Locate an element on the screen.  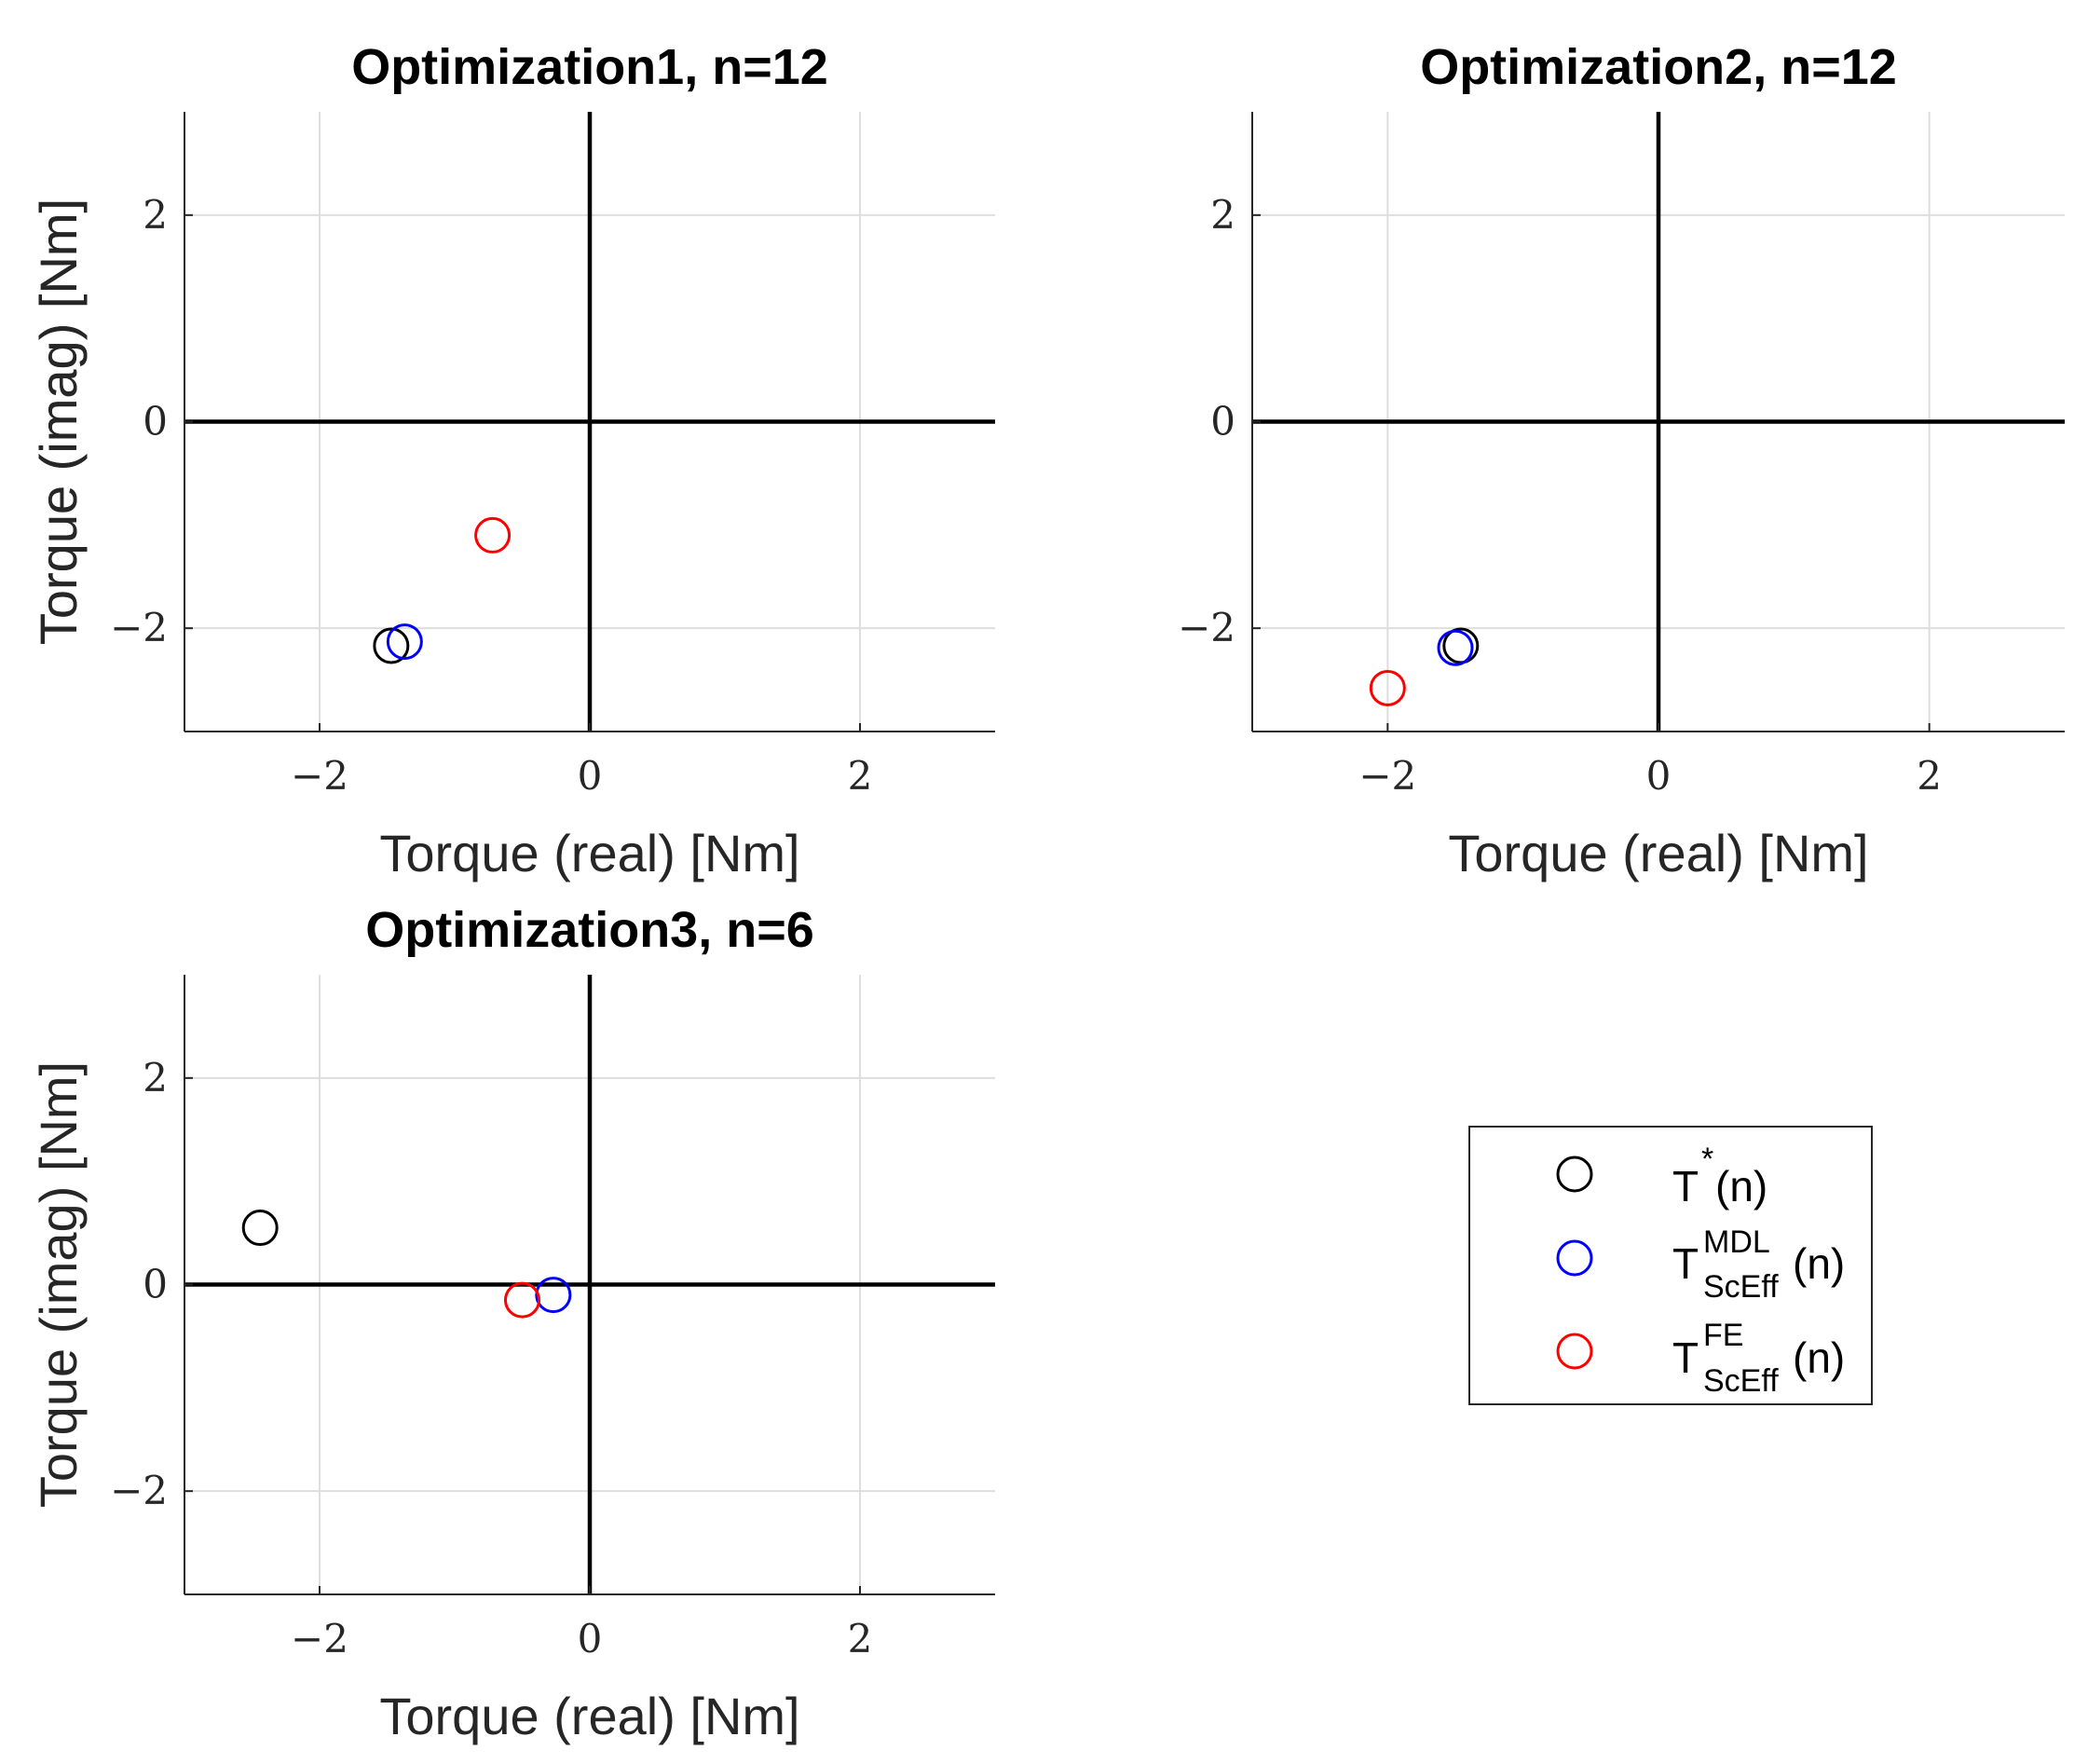
legend-text-sup: MDL is located at coordinates (1736, 1242).